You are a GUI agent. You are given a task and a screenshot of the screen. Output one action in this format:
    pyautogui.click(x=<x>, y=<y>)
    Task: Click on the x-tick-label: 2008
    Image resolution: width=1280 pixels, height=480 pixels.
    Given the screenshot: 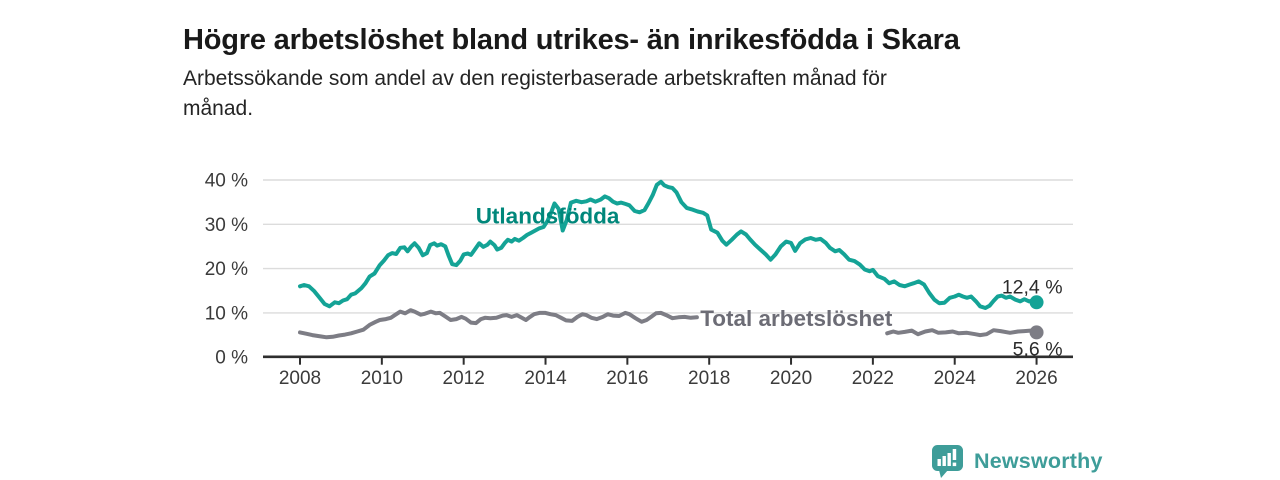 What is the action you would take?
    pyautogui.click(x=300, y=378)
    